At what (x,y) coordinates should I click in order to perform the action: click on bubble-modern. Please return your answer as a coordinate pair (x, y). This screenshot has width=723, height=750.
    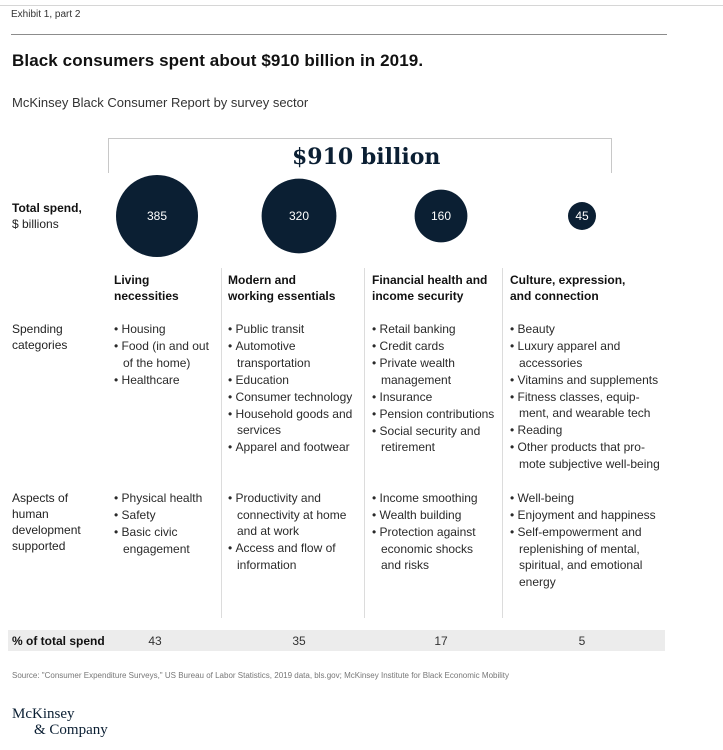
    Looking at the image, I should click on (299, 216).